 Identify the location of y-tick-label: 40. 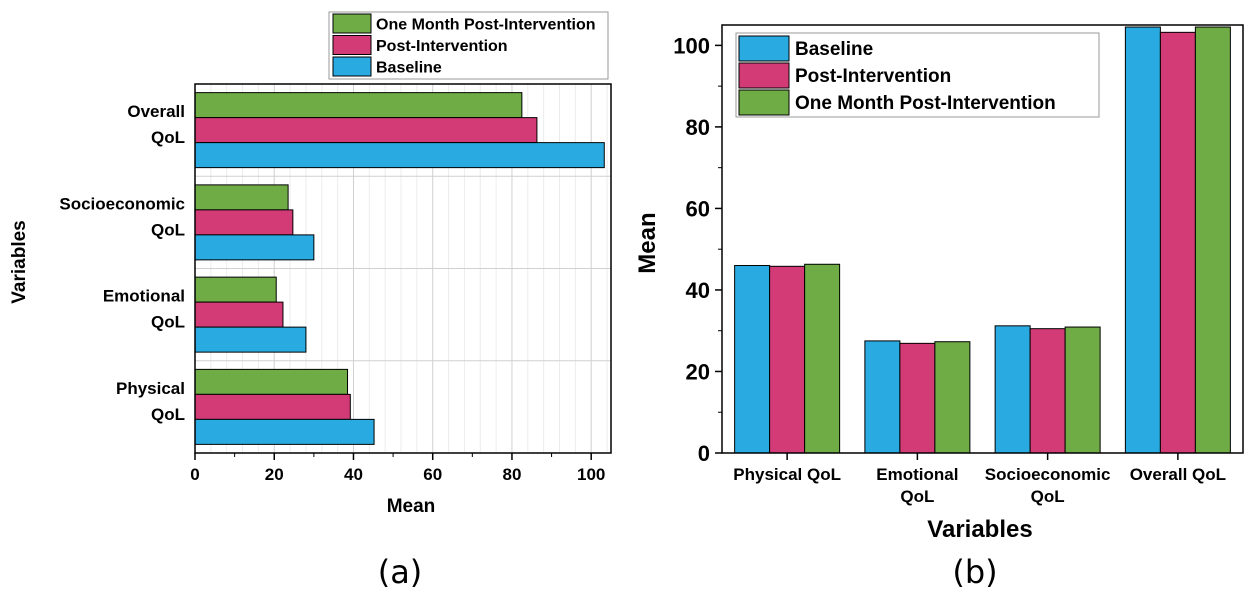
(698, 290).